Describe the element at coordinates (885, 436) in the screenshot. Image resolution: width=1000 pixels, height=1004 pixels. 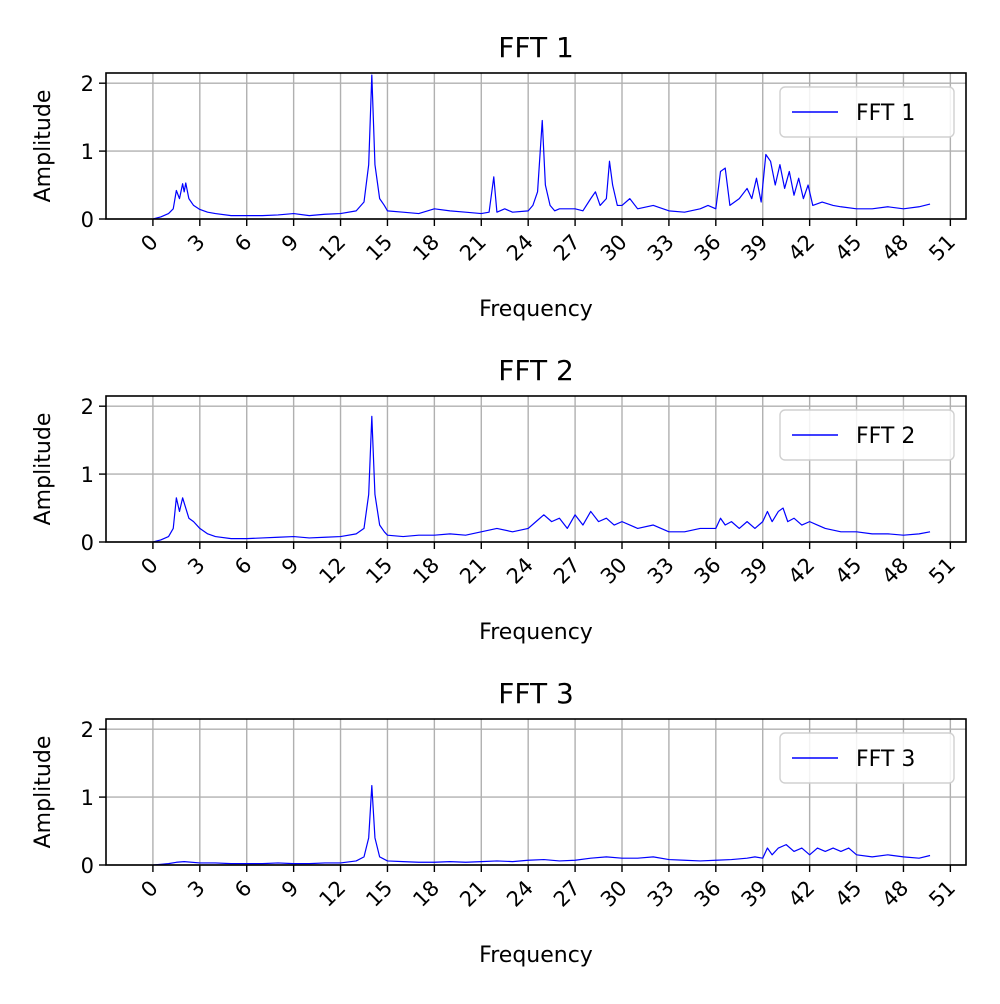
I see `legend-label: FFT 2` at that location.